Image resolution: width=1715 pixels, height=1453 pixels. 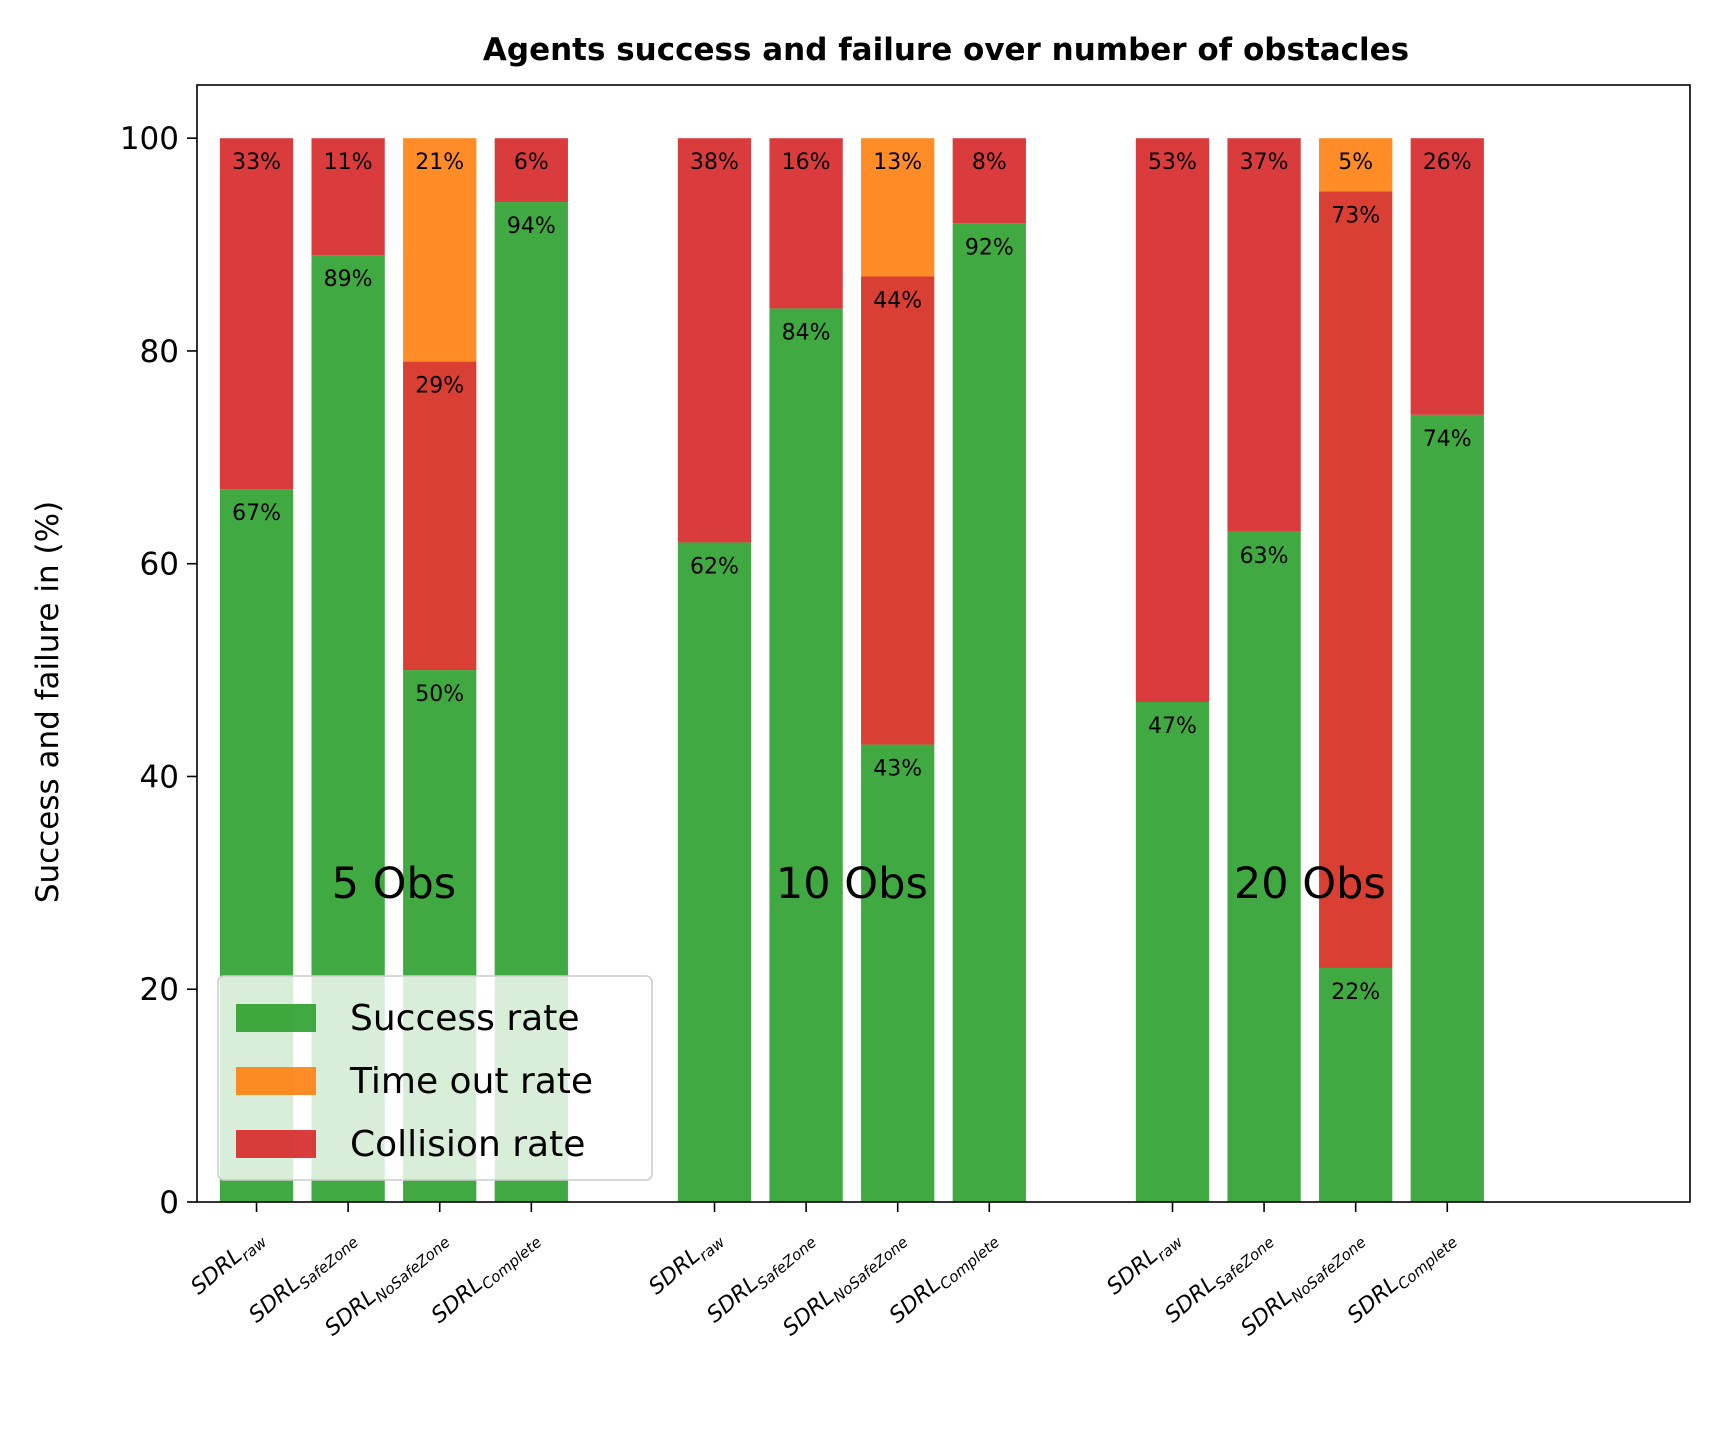 I want to click on bar-value-label-success: 67%, so click(x=256, y=513).